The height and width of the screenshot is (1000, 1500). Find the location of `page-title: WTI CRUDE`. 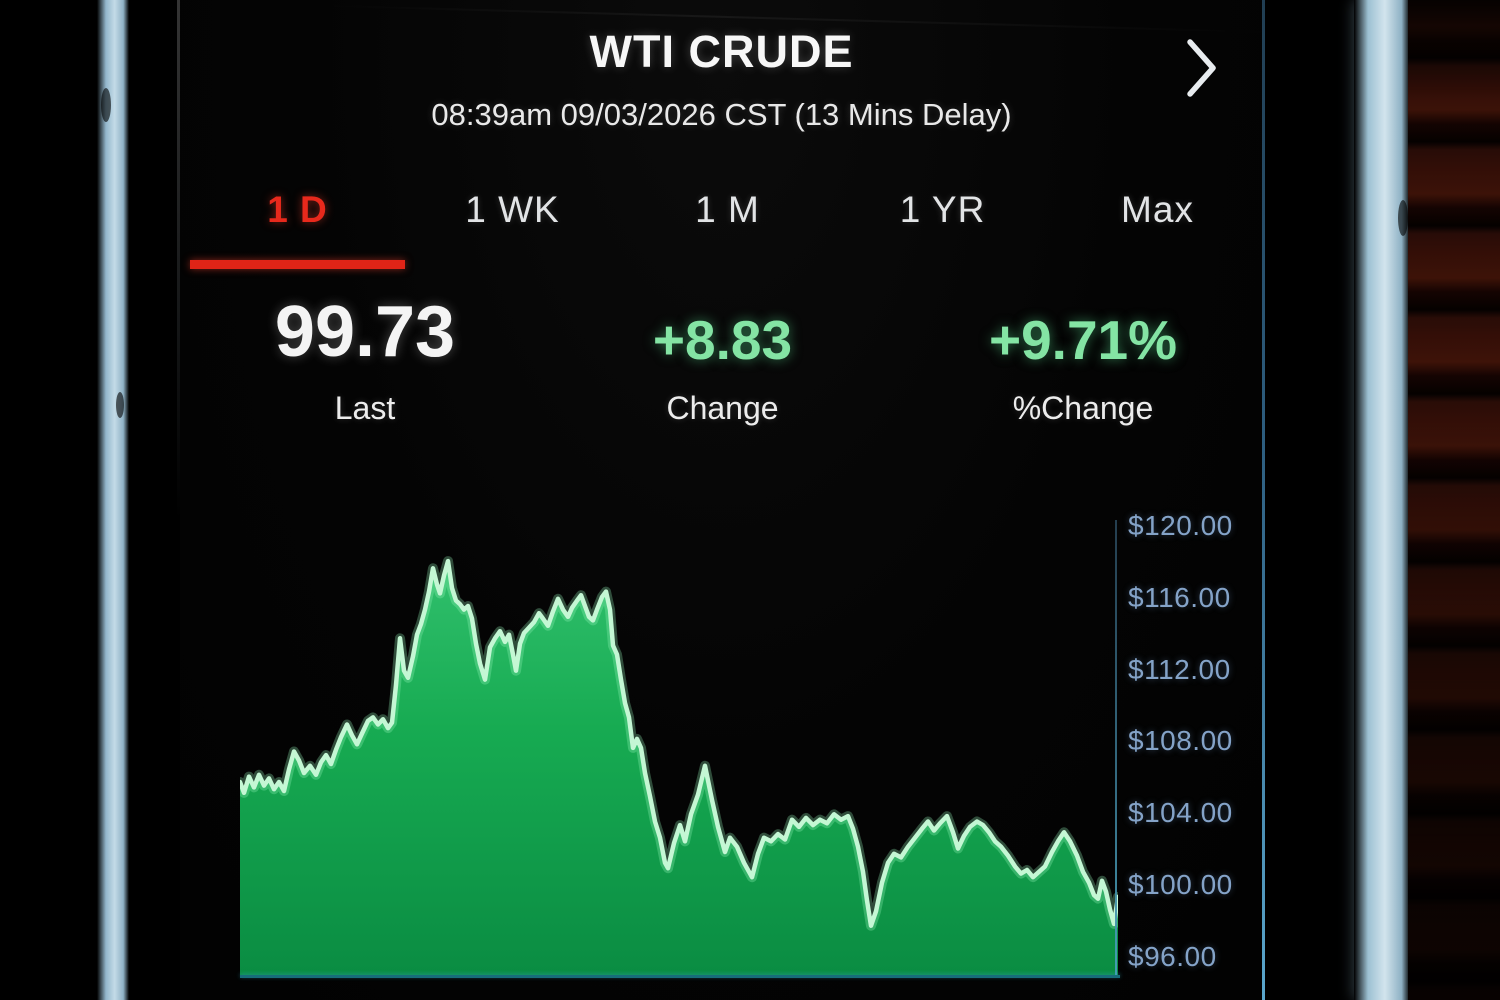

page-title: WTI CRUDE is located at coordinates (721, 51).